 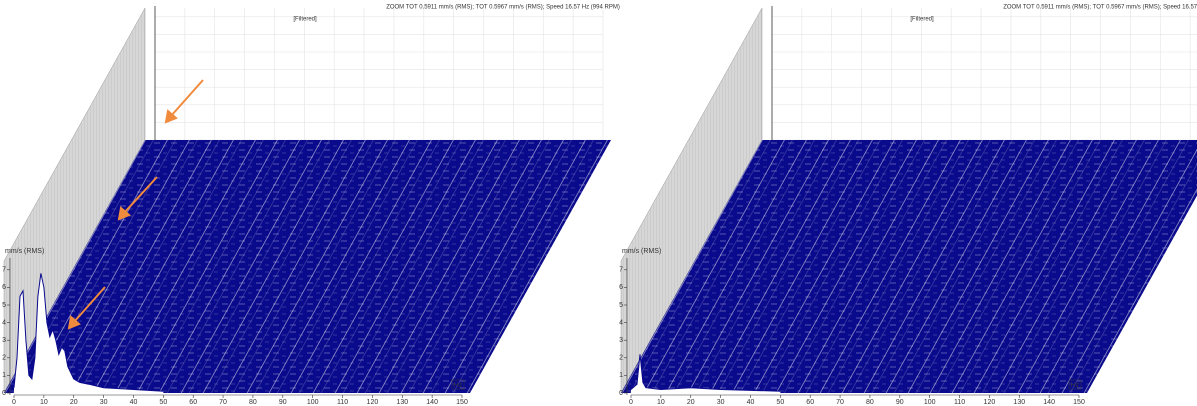 What do you see at coordinates (691, 200) in the screenshot?
I see `side-wall` at bounding box center [691, 200].